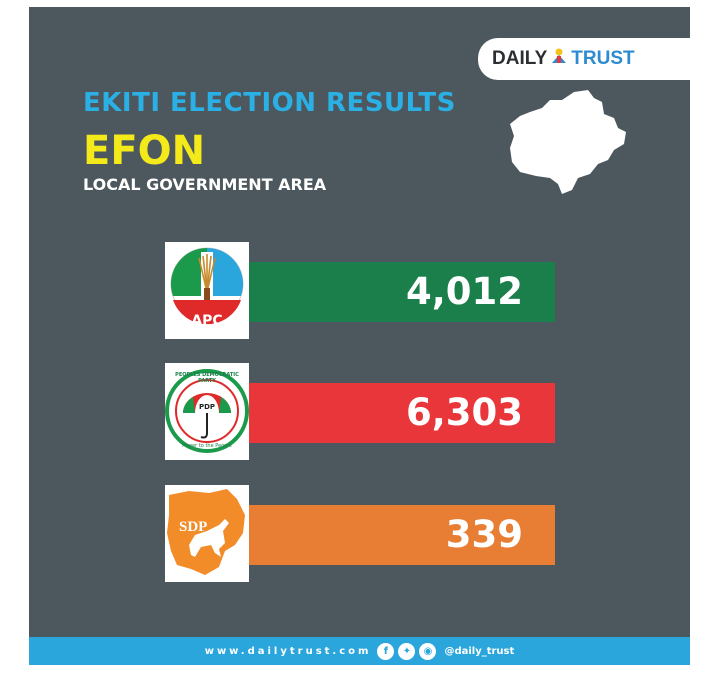 The width and height of the screenshot is (720, 681). I want to click on page-title: EKITI ELECTION RESULTS, so click(269, 103).